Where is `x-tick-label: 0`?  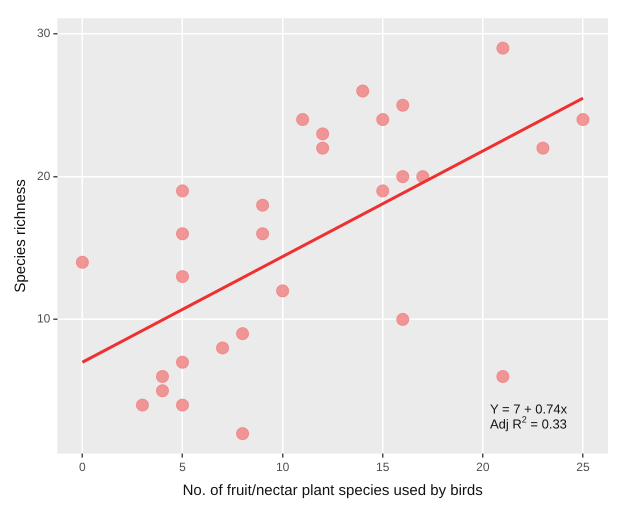 x-tick-label: 0 is located at coordinates (82, 467).